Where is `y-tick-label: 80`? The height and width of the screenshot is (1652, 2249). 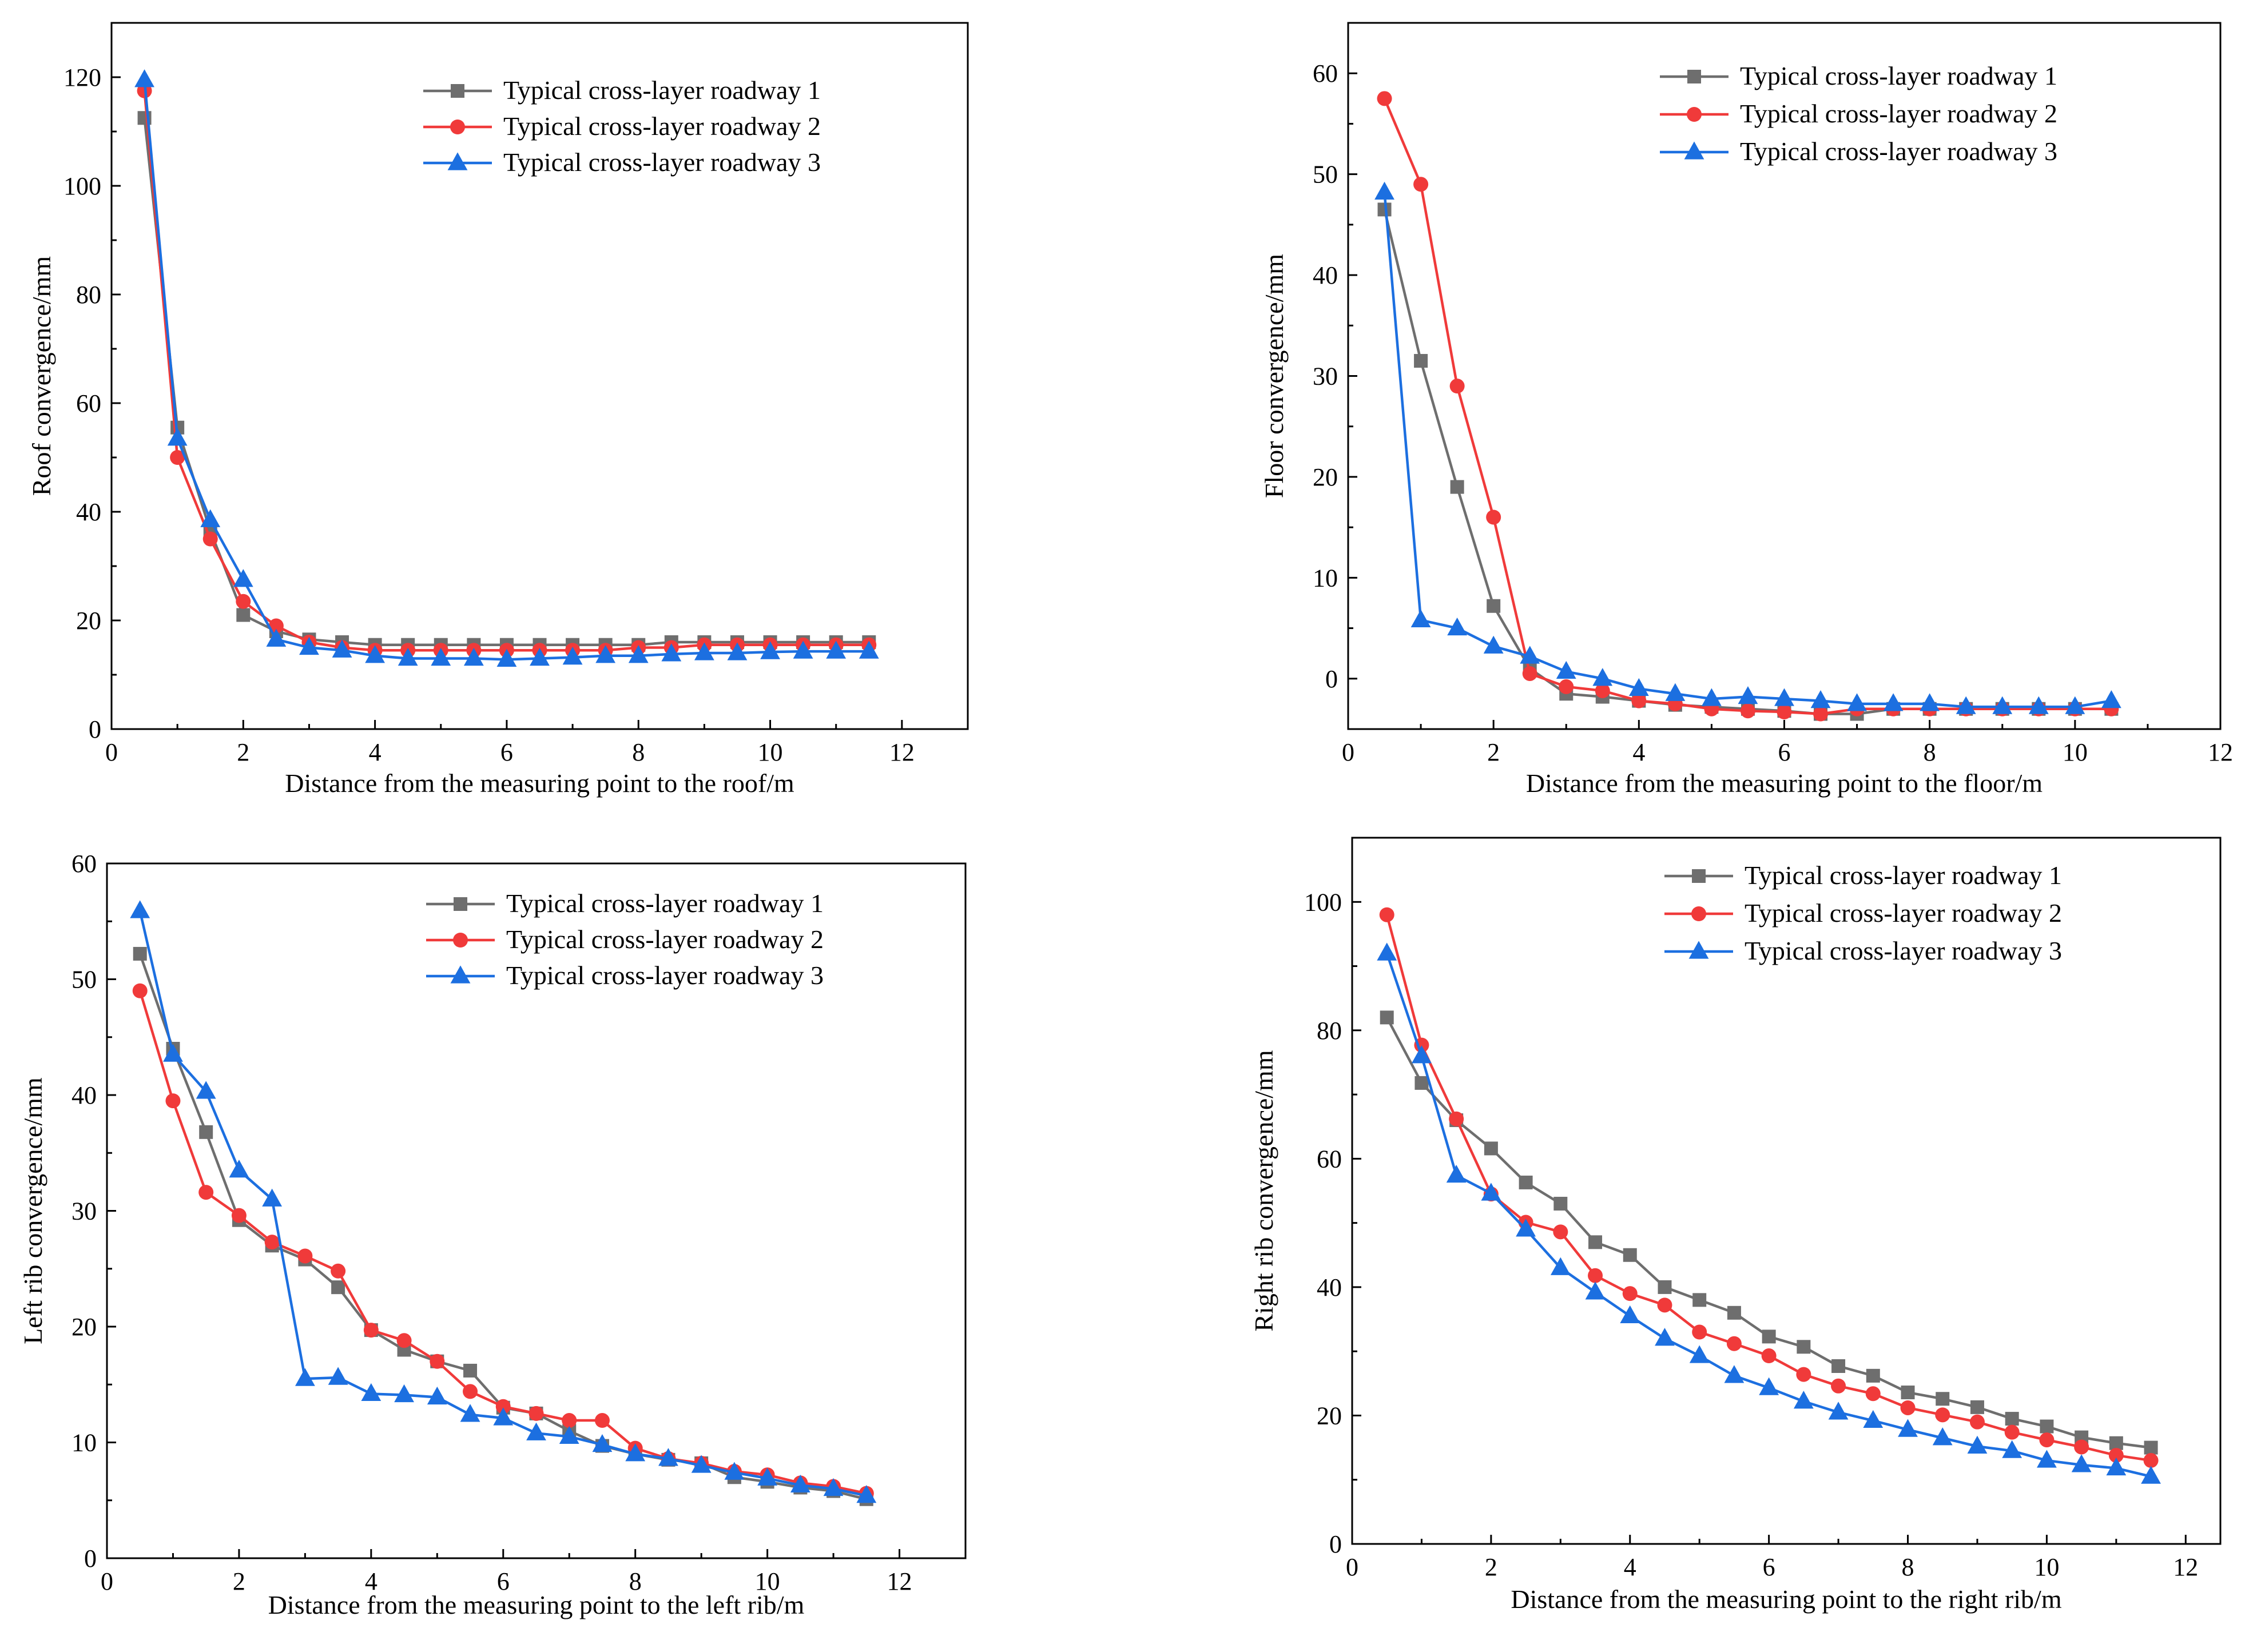
y-tick-label: 80 is located at coordinates (1329, 1031).